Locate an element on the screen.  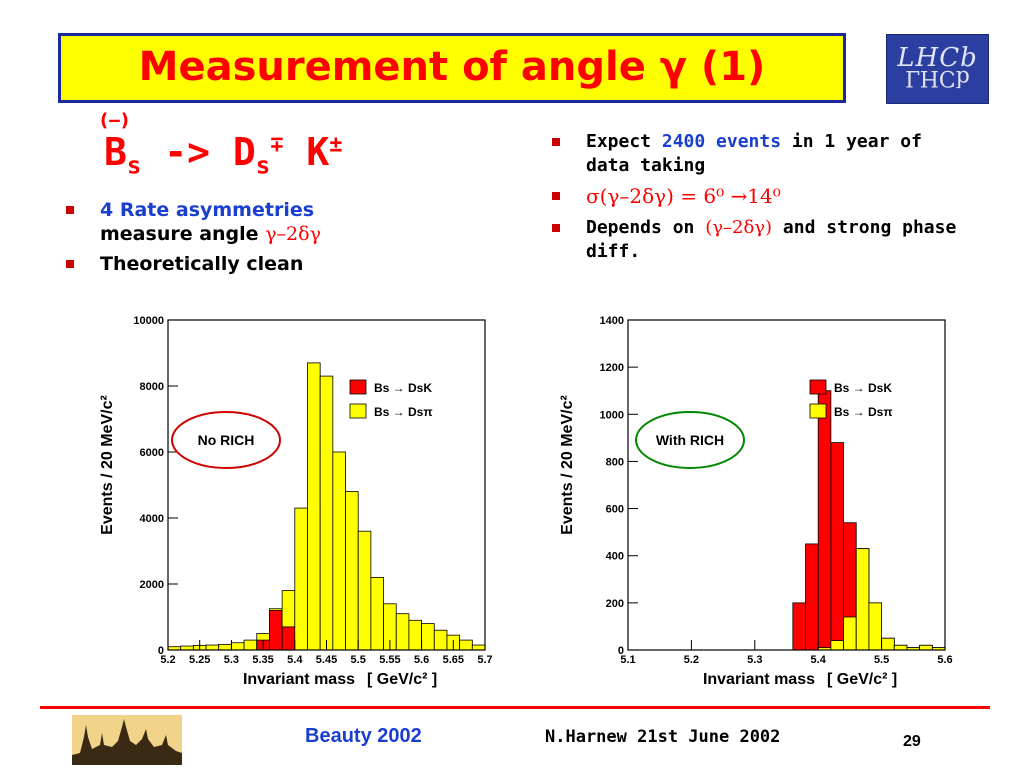
bullet-asym-line2: measure angle is located at coordinates (183, 234).